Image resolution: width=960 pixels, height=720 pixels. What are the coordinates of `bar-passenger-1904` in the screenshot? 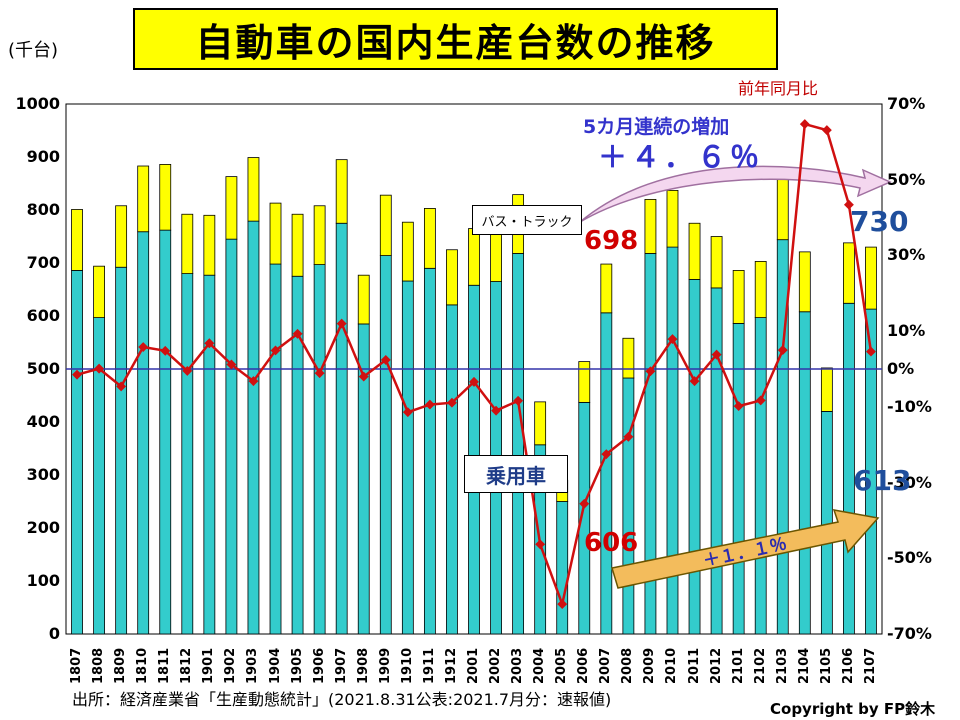 It's located at (275, 449).